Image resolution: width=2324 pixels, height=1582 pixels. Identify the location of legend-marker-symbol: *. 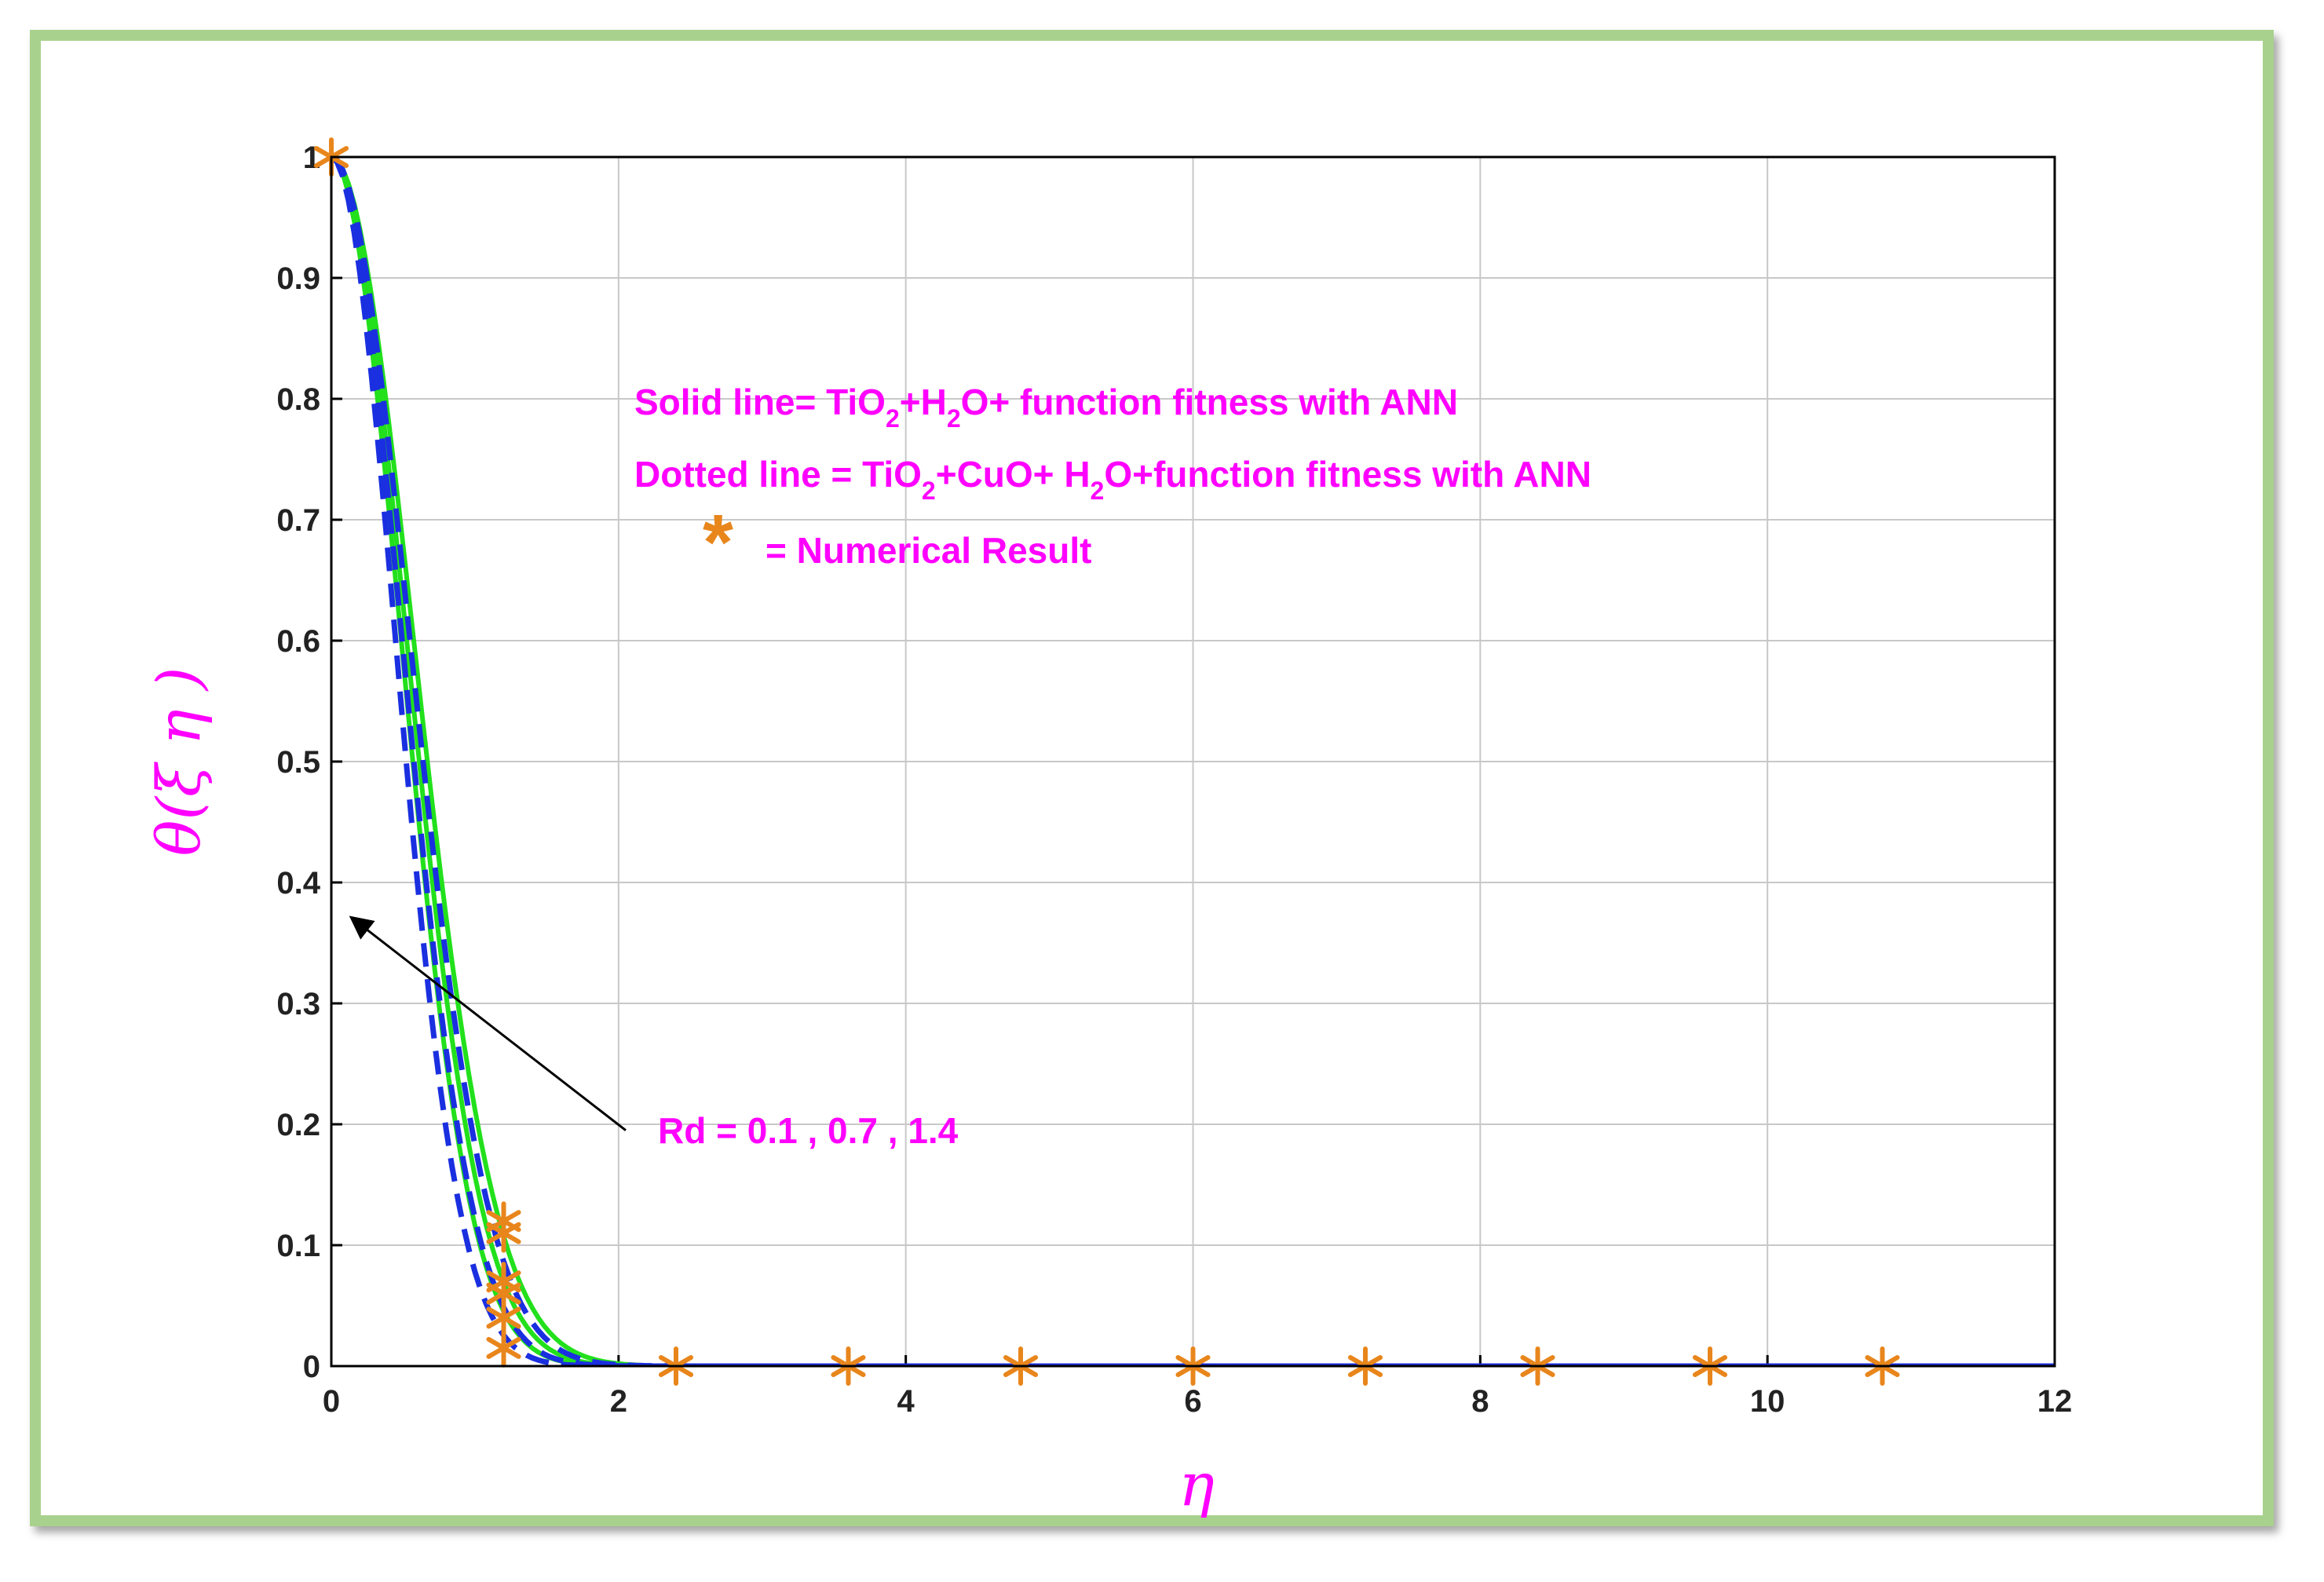
(718, 542).